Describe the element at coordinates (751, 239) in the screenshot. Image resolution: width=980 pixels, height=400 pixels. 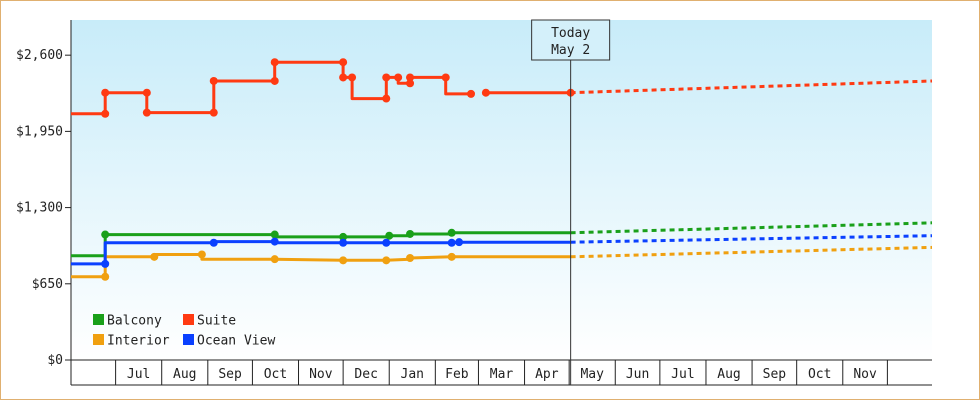
I see `ocean-view-forecast-line` at that location.